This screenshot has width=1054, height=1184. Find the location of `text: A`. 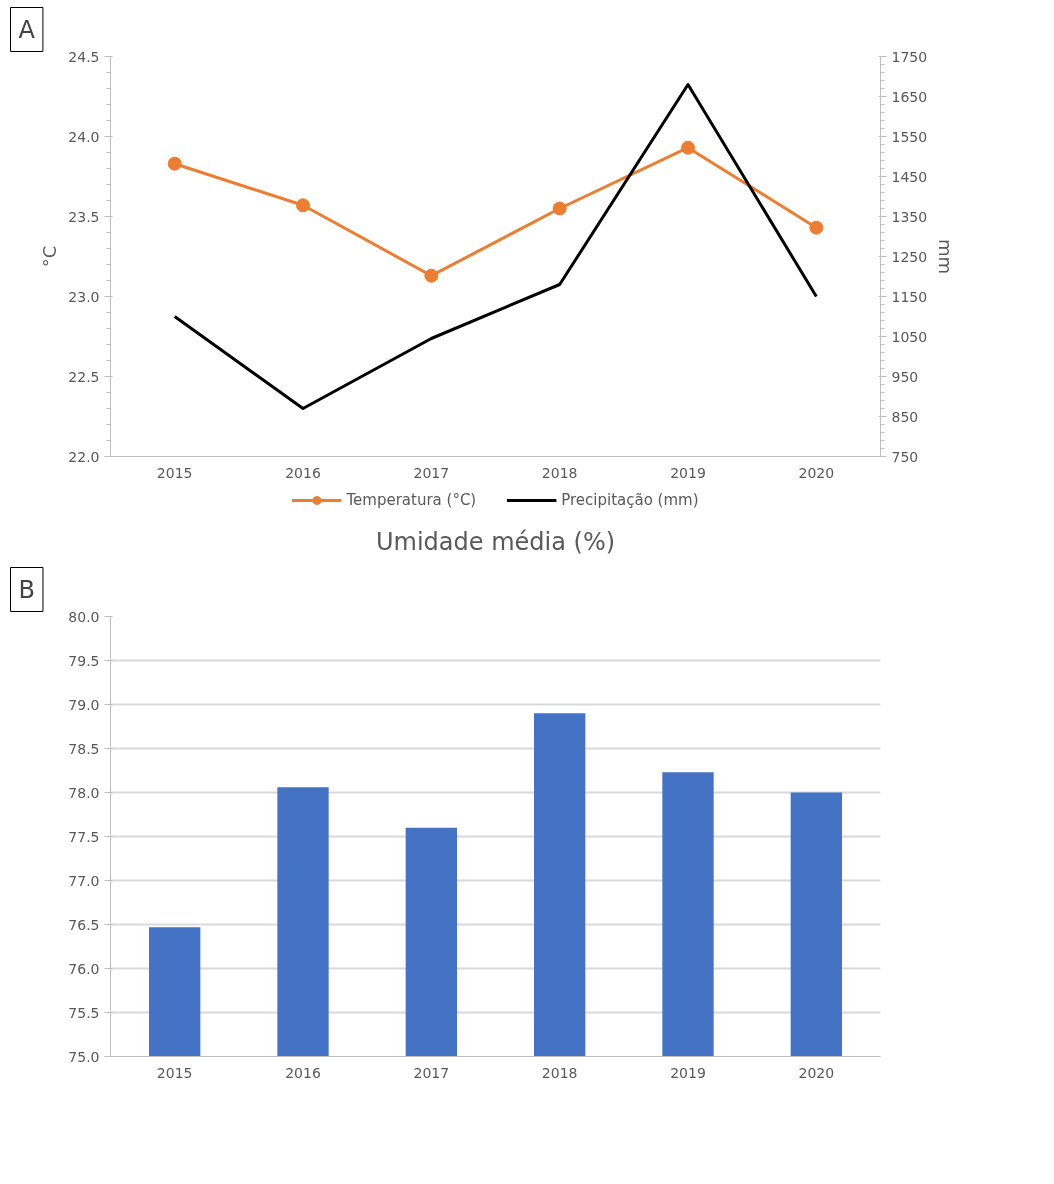

text: A is located at coordinates (27, 29).